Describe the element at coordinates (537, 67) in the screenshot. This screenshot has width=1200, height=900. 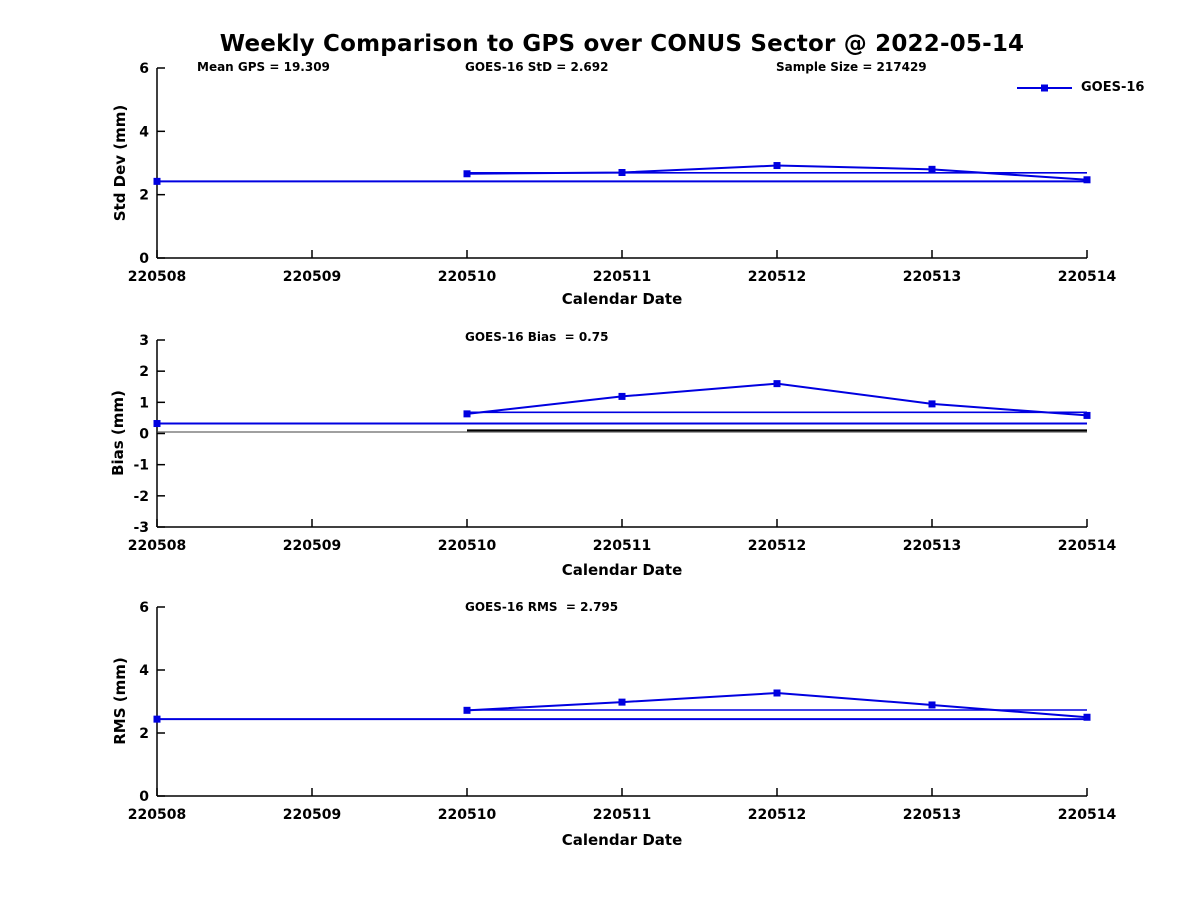
I see `annotation-goes16-std: GOES-16 StD = 2.692` at that location.